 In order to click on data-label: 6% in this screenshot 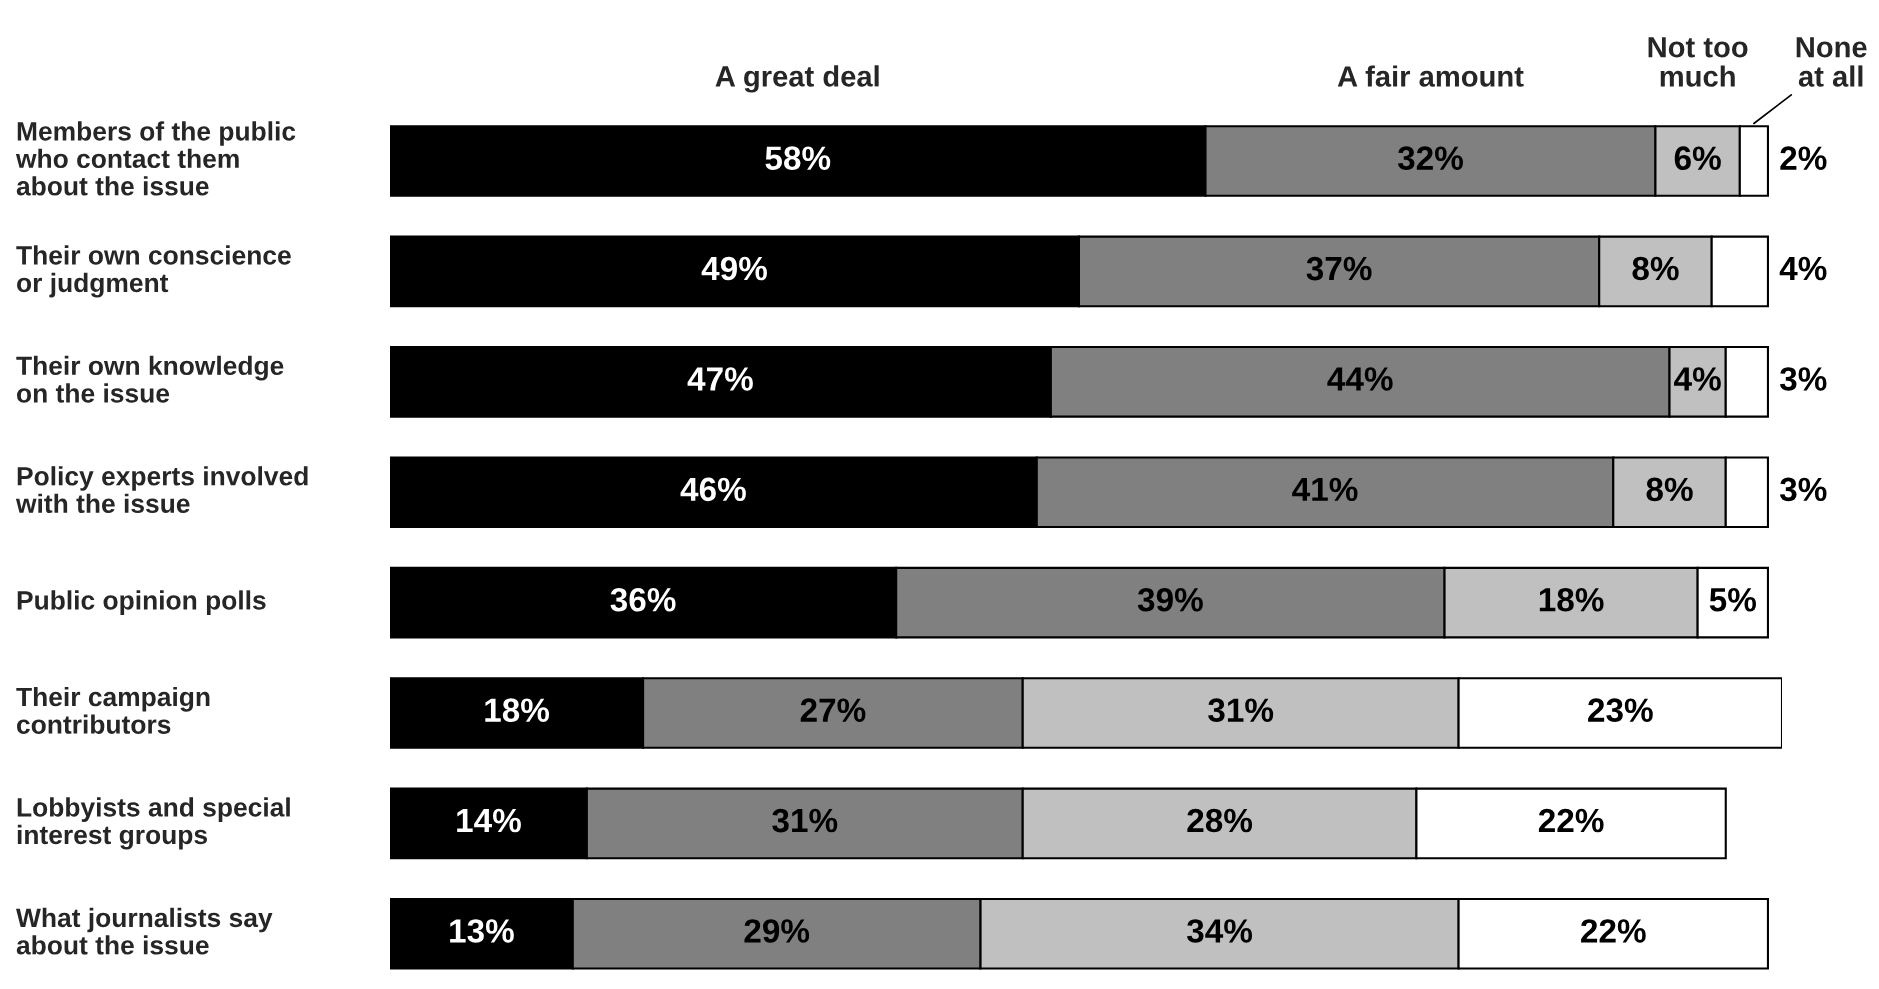, I will do `click(1697, 158)`.